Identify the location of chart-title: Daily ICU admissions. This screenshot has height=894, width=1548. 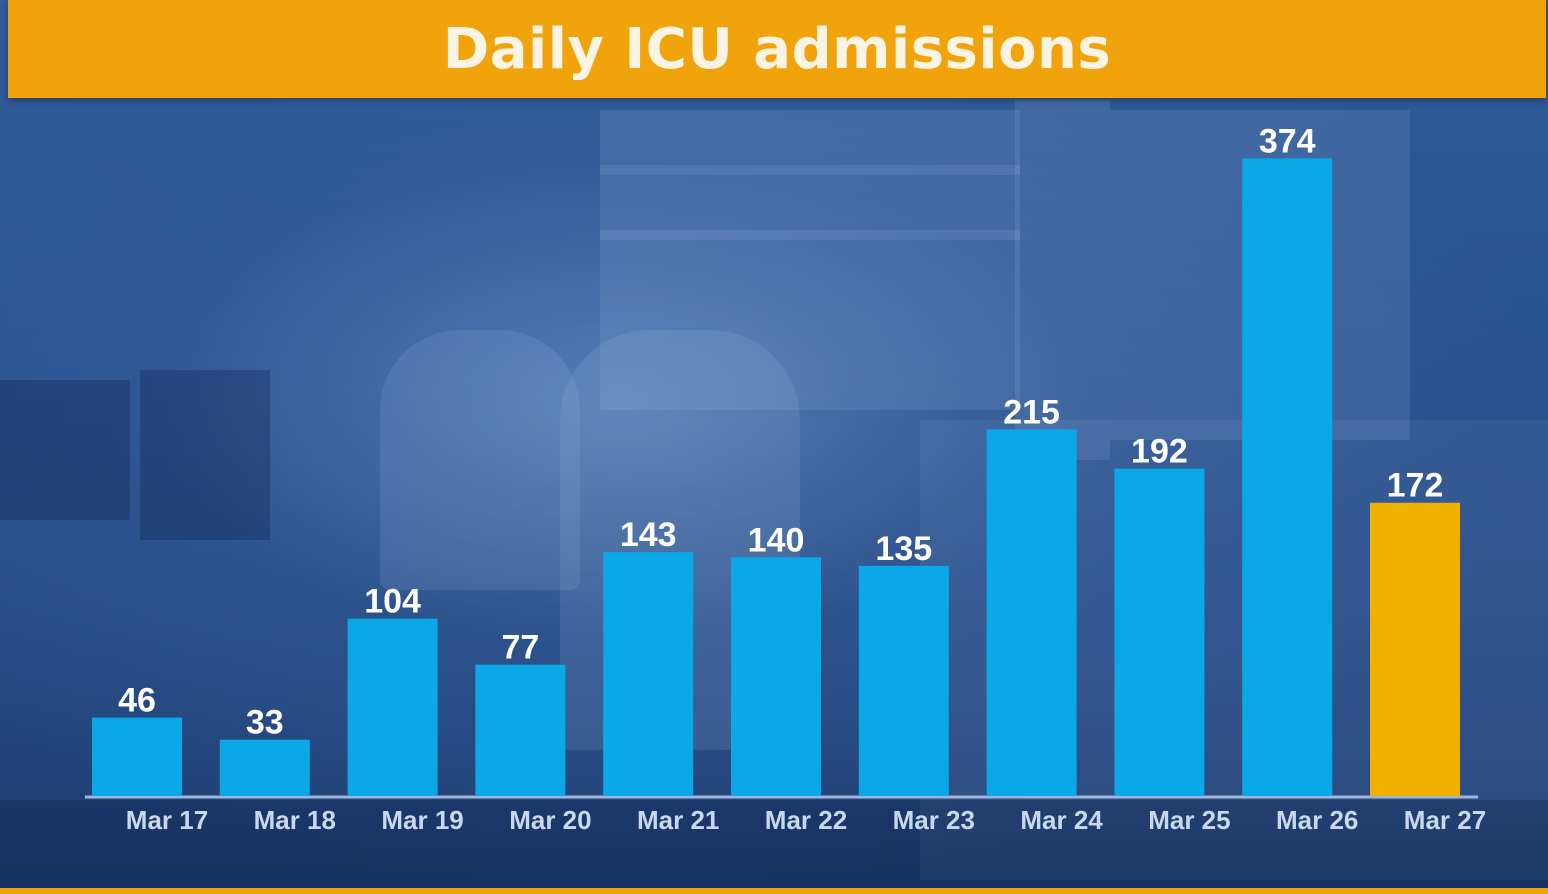
(777, 49).